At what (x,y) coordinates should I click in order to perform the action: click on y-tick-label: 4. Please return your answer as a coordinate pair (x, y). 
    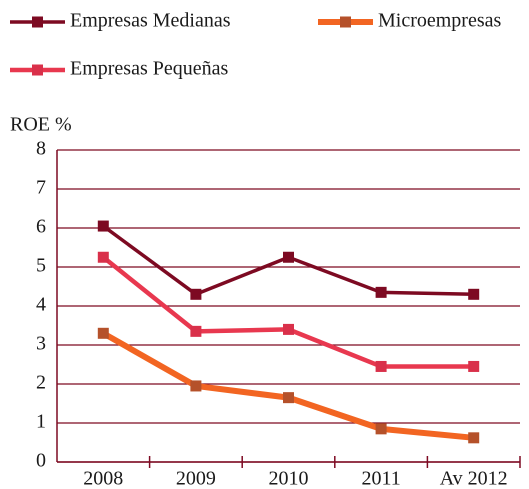
    Looking at the image, I should click on (41, 305).